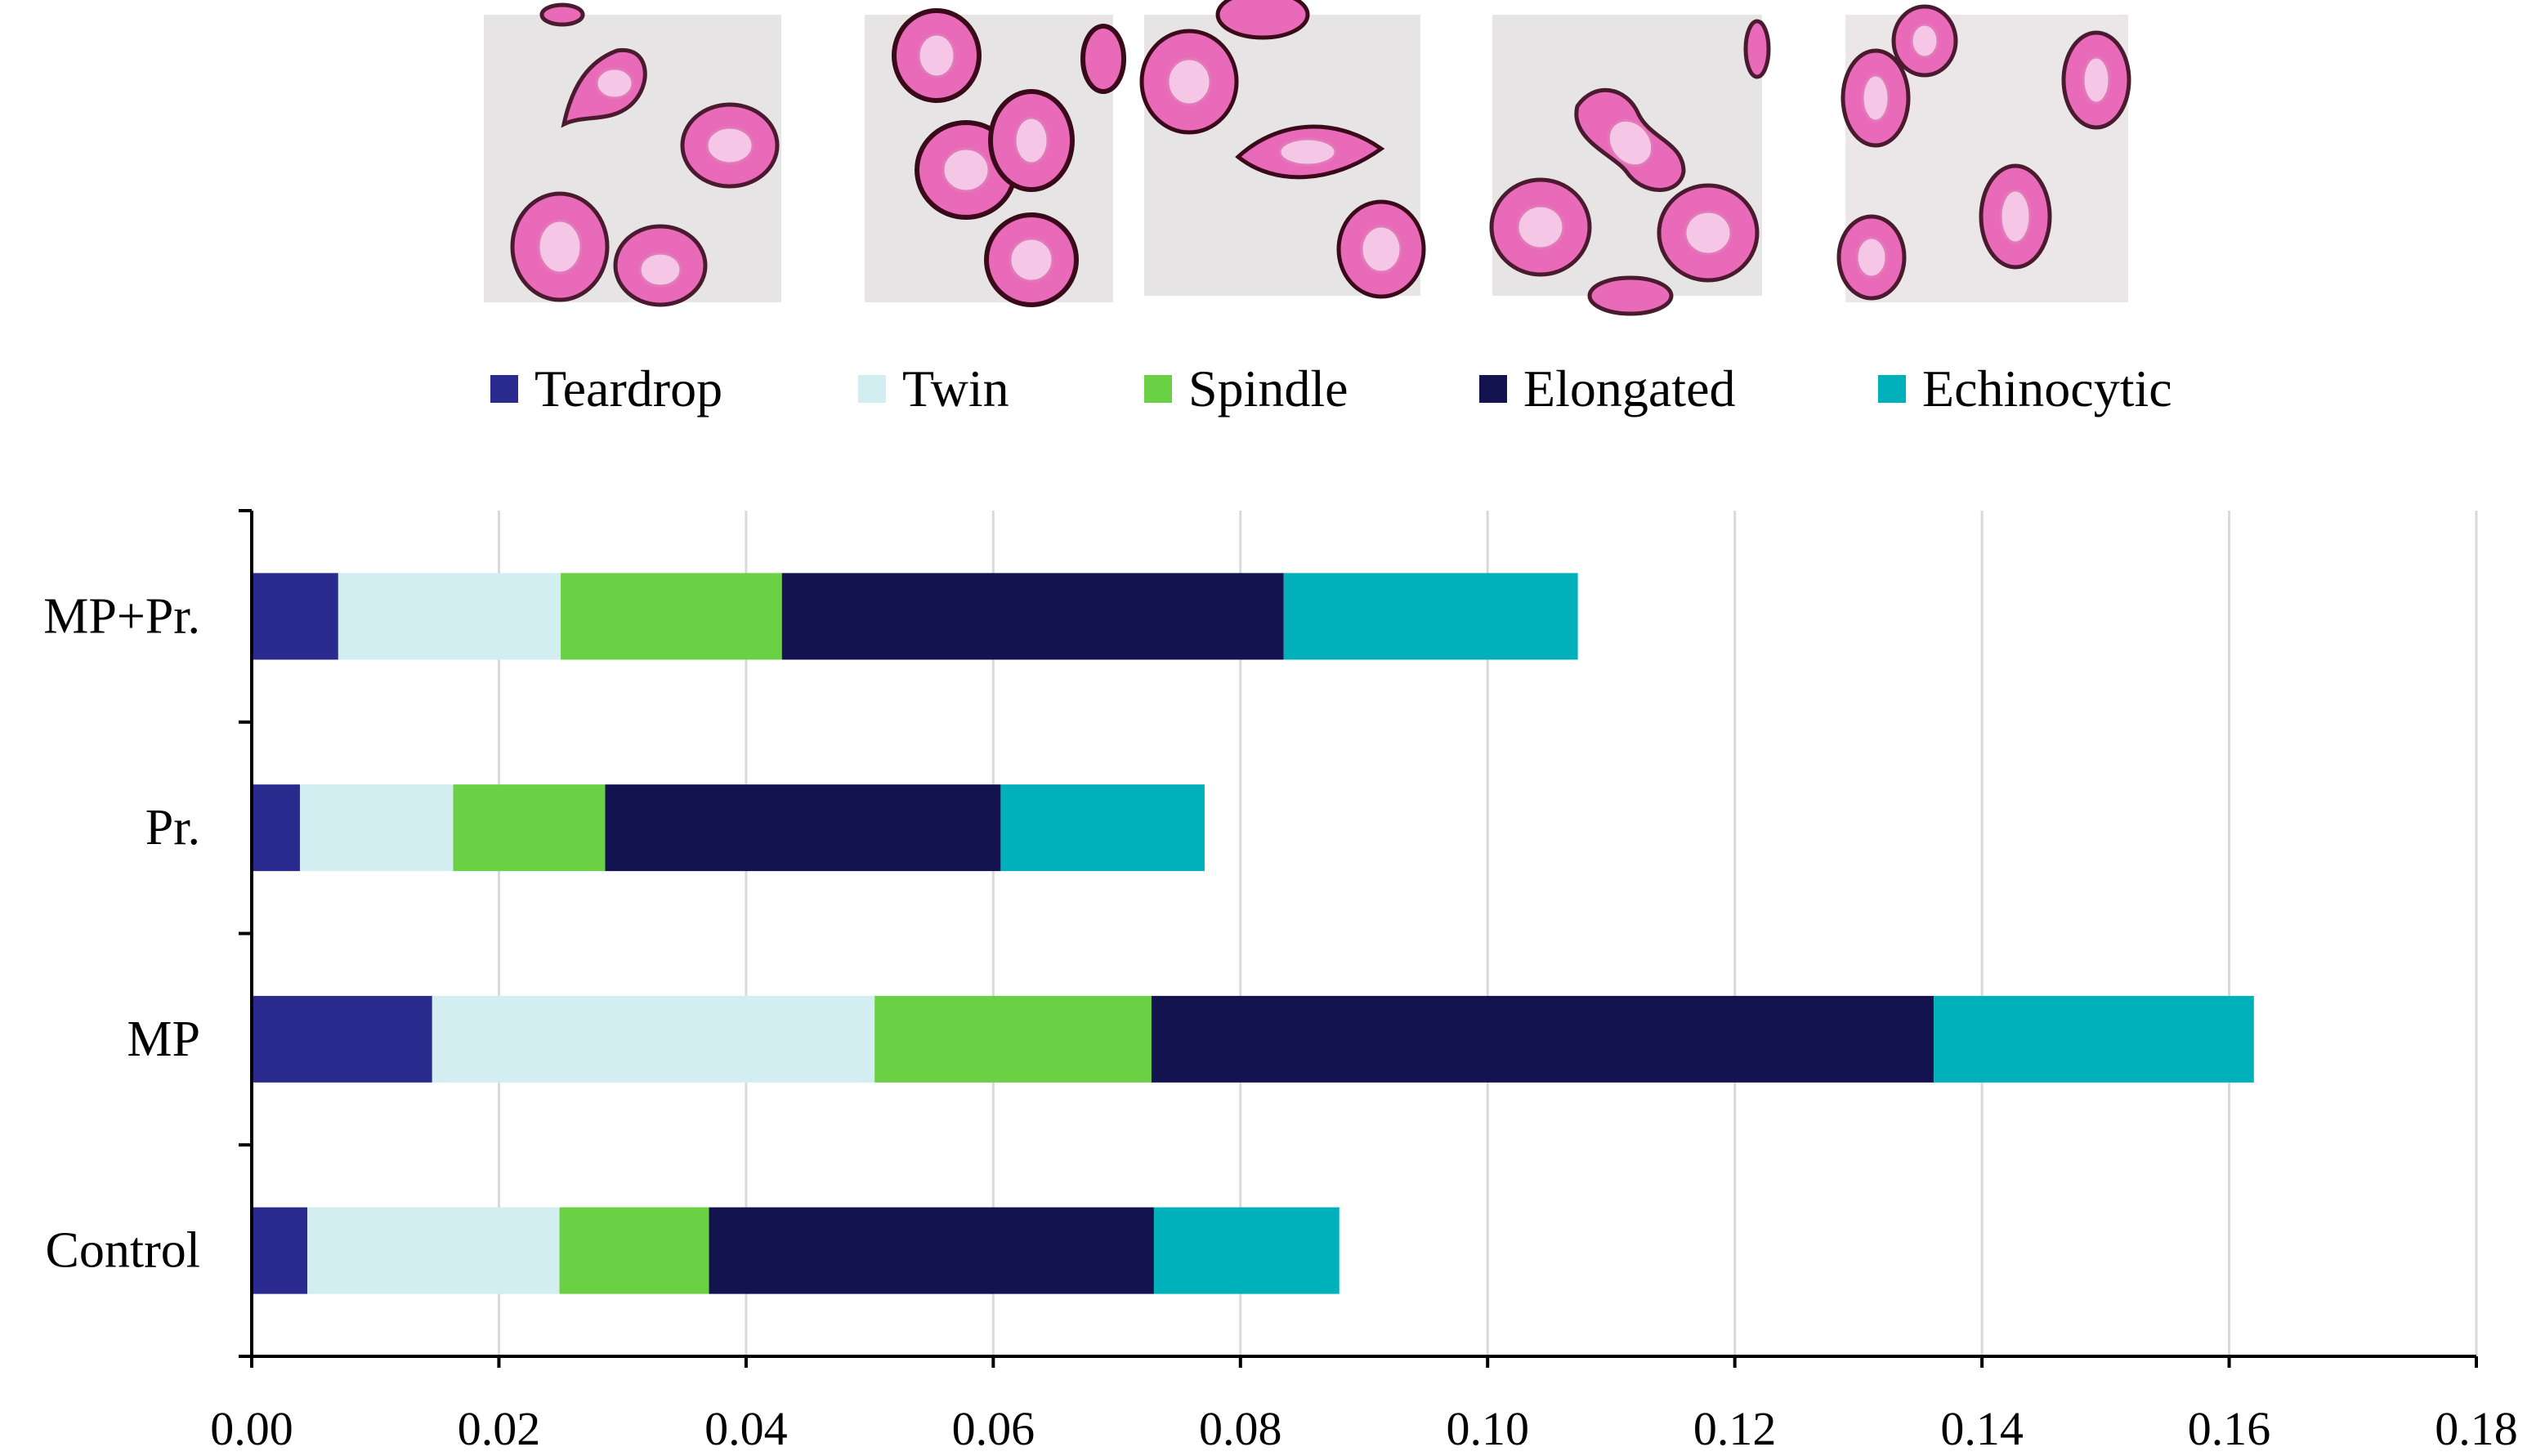  Describe the element at coordinates (529, 828) in the screenshot. I see `bar-pr-spindle` at that location.